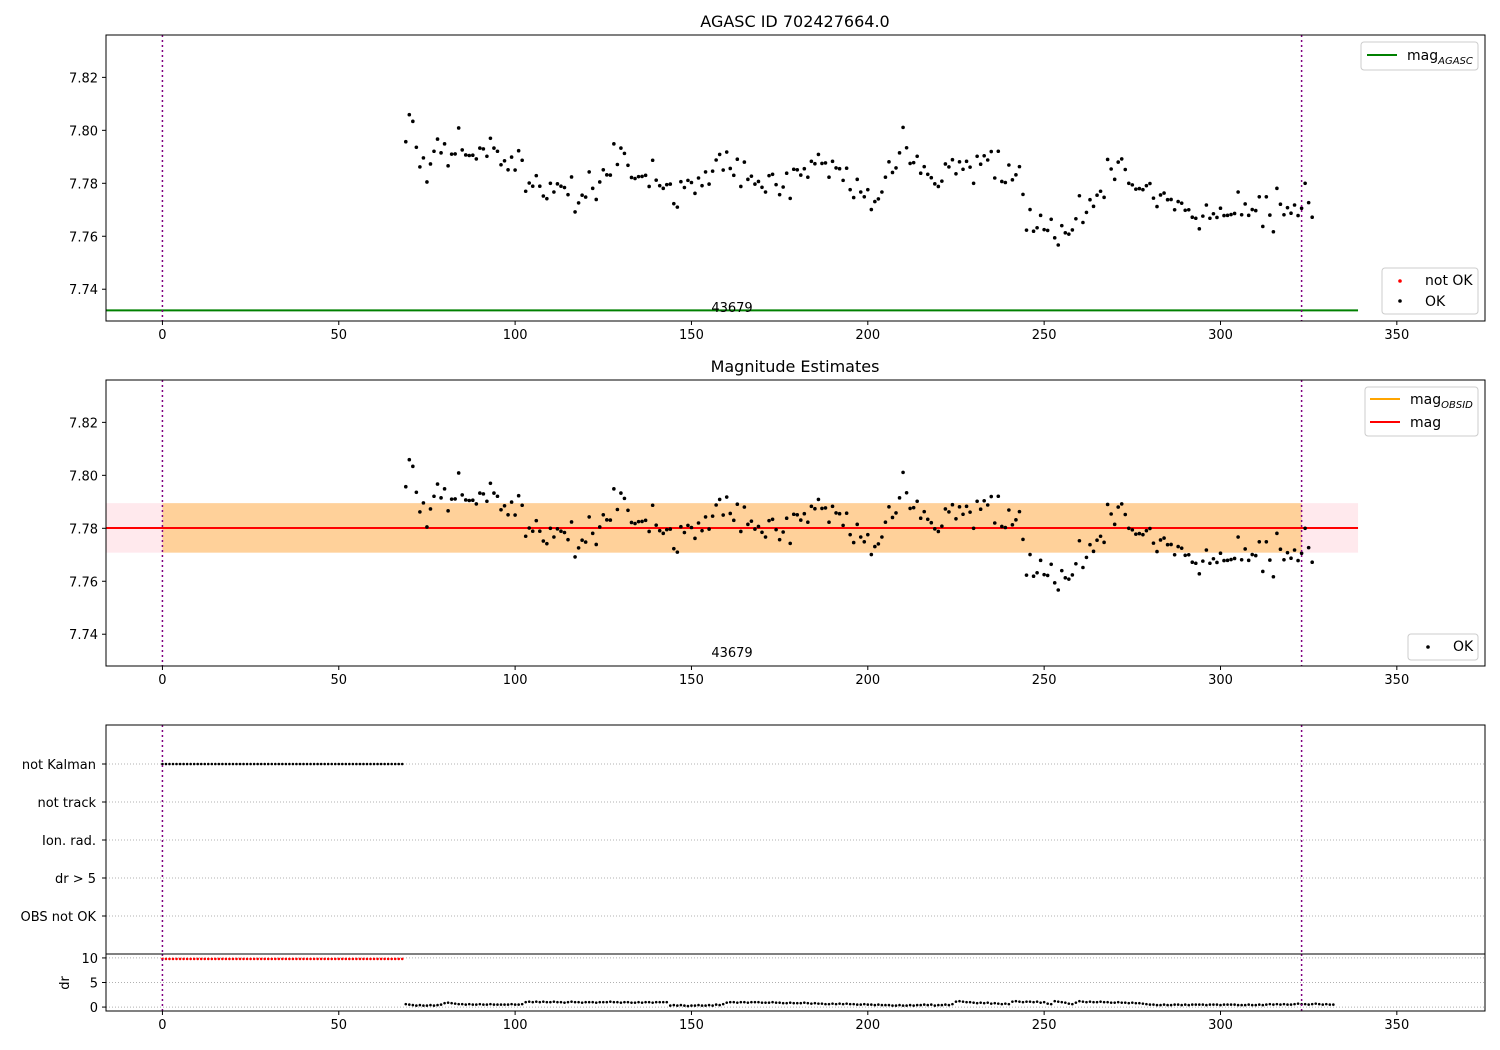 The height and width of the screenshot is (1050, 1500). What do you see at coordinates (1425, 423) in the screenshot?
I see `legend-label-mag: mag` at bounding box center [1425, 423].